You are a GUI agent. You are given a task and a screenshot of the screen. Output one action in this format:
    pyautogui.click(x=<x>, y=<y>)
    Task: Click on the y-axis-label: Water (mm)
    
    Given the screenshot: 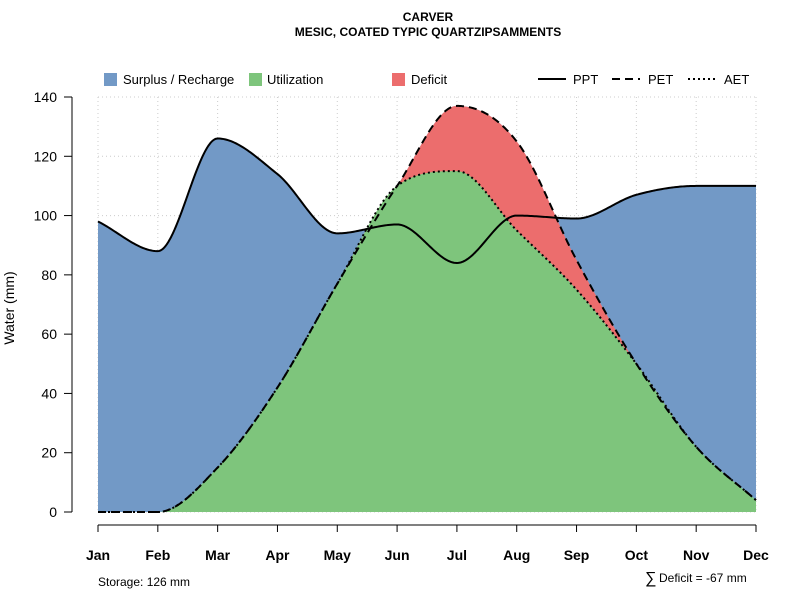 What is the action you would take?
    pyautogui.click(x=9, y=307)
    